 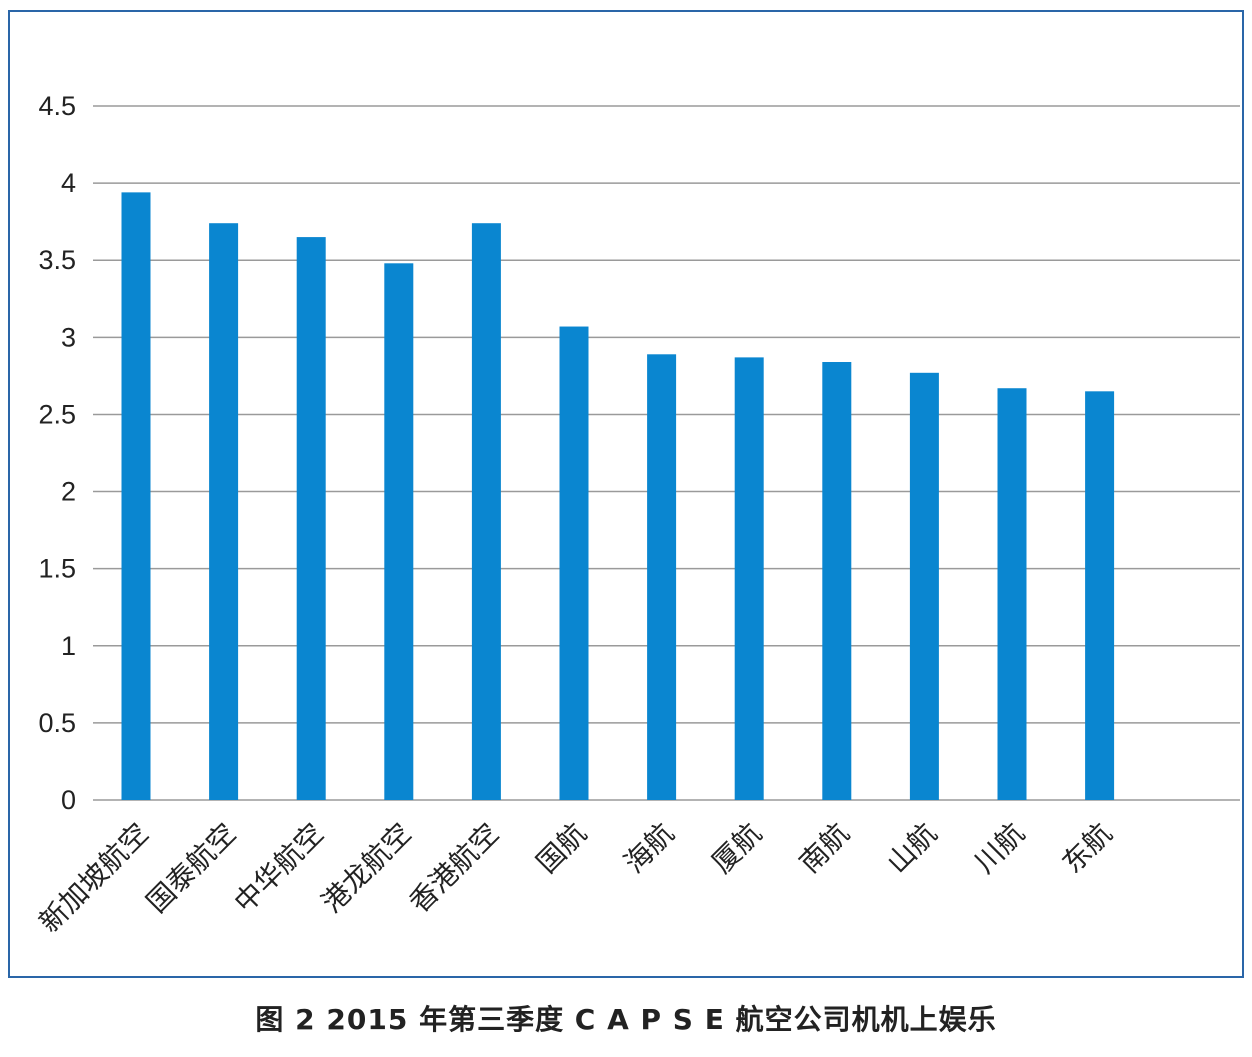 I want to click on y-tick-label: 3, so click(x=68, y=337).